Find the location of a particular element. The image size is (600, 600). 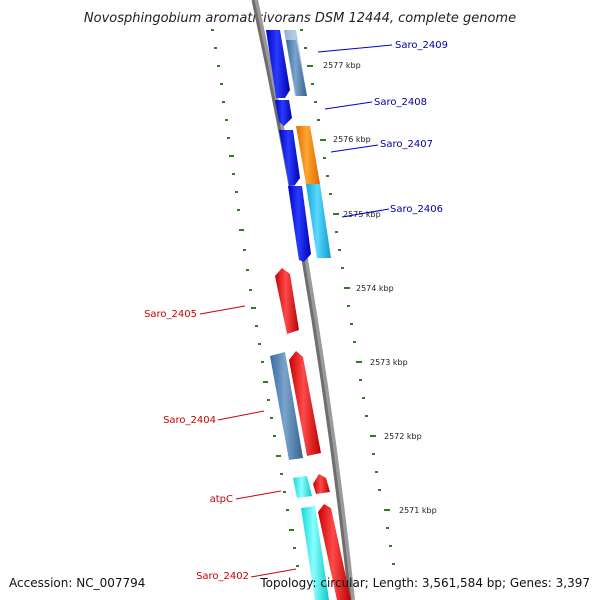

position-label: 2576 kbp is located at coordinates (352, 139).